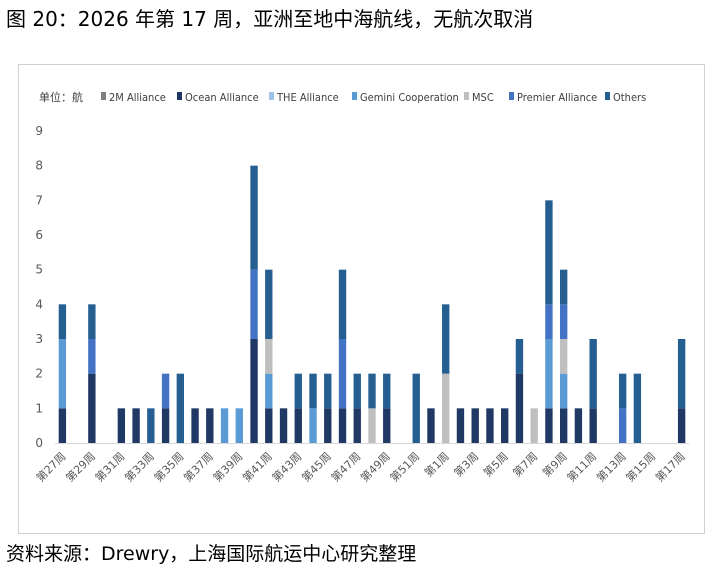 Image resolution: width=721 pixels, height=575 pixels. I want to click on x-tick-label: 第37周, so click(198, 466).